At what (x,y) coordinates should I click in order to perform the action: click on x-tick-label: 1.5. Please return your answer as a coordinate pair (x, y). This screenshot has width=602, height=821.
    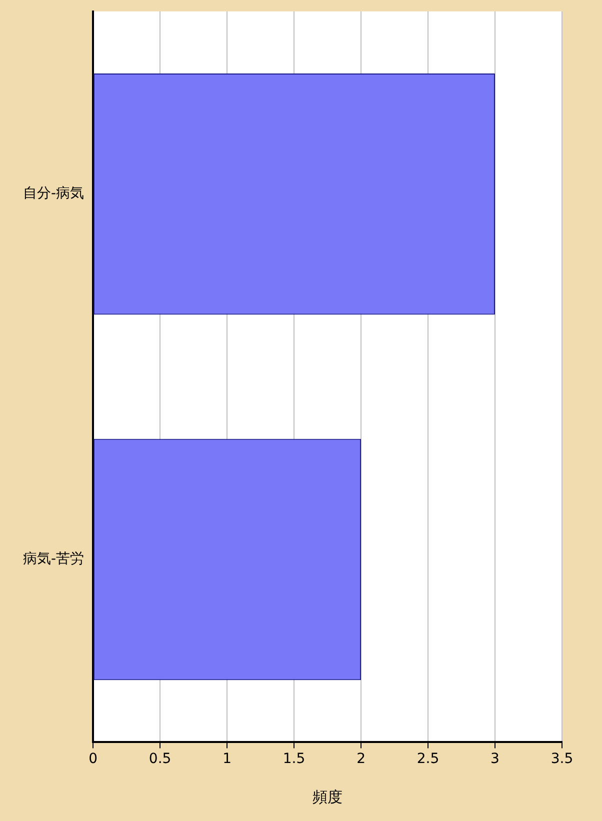
    Looking at the image, I should click on (294, 759).